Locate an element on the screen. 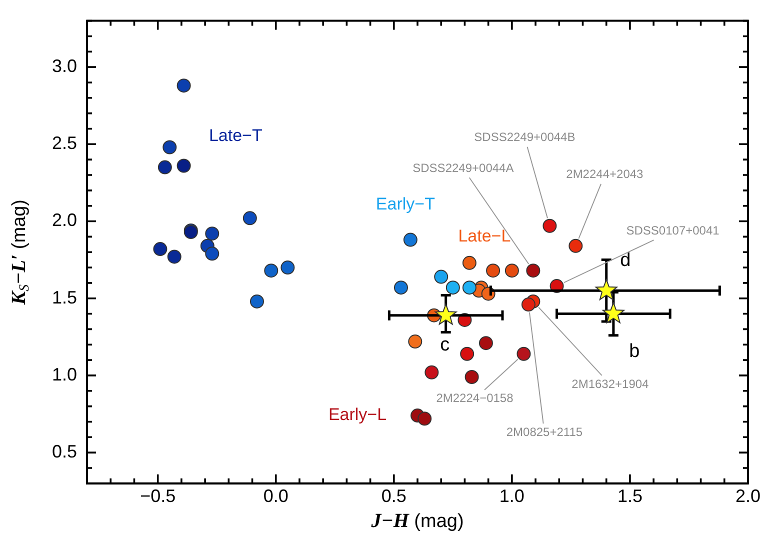 This screenshot has width=764, height=545. y-tick-label: 1.5 is located at coordinates (65, 297).